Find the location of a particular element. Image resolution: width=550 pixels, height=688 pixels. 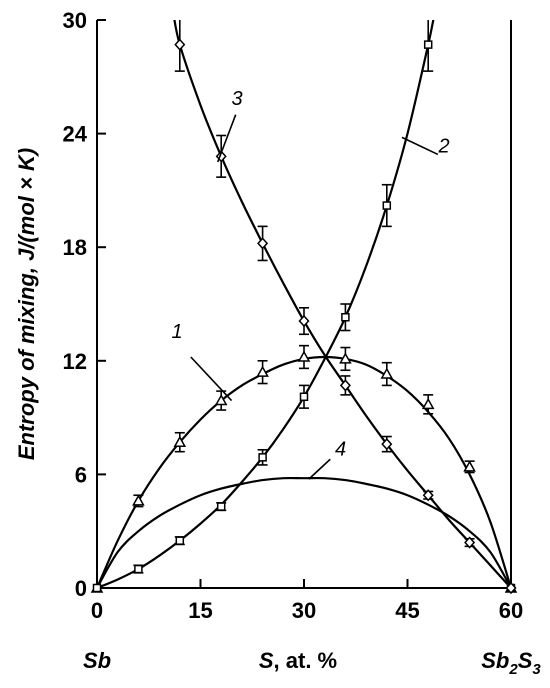

left-end-label: Sb is located at coordinates (97, 660).